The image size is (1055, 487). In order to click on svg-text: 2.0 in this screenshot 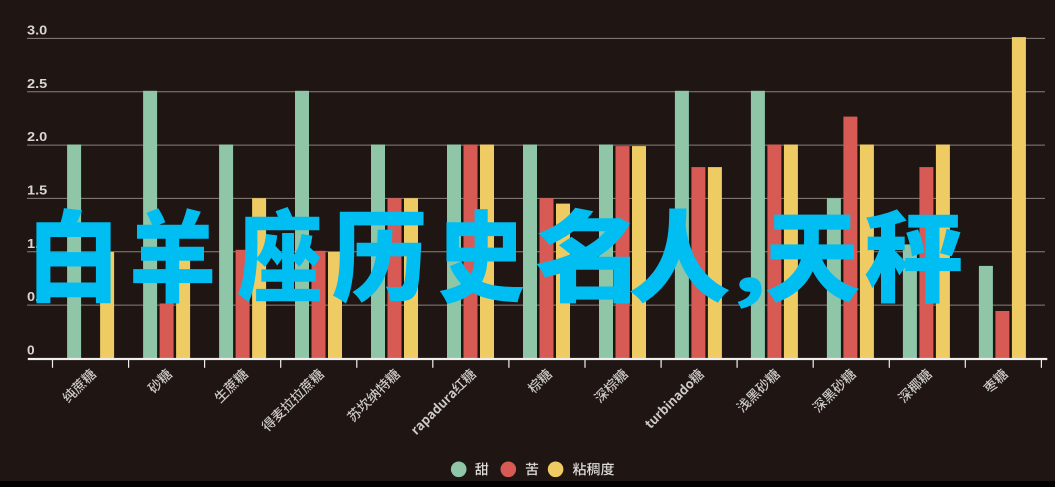, I will do `click(37, 136)`.